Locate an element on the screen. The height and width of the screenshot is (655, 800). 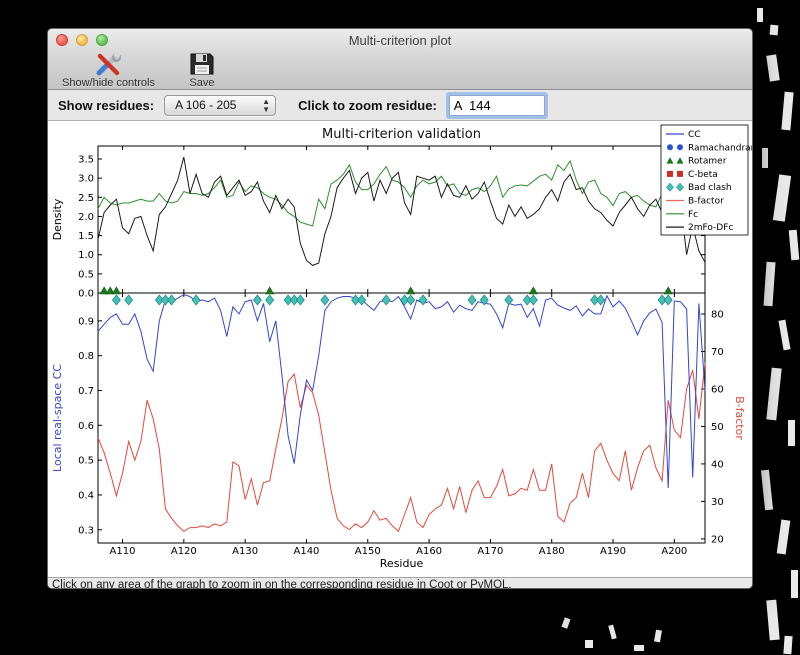
show-residues-label: Show residues: is located at coordinates (106, 105).